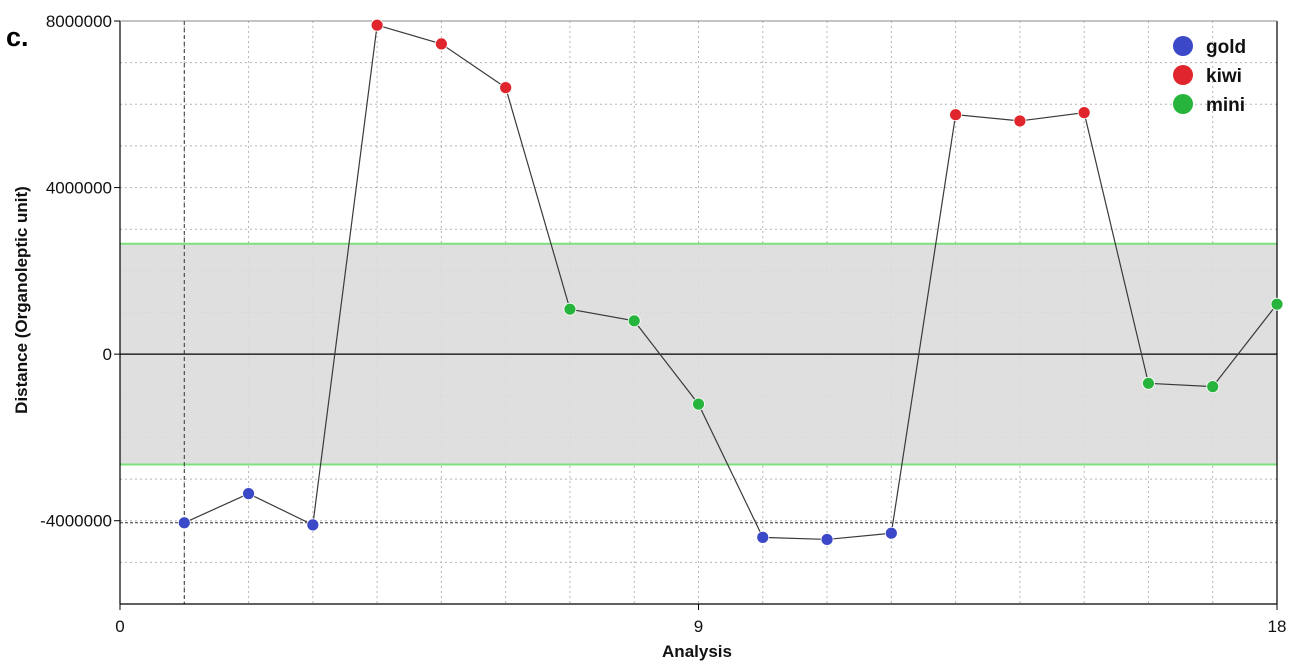  Describe the element at coordinates (17, 37) in the screenshot. I see `panel-label: c.` at that location.